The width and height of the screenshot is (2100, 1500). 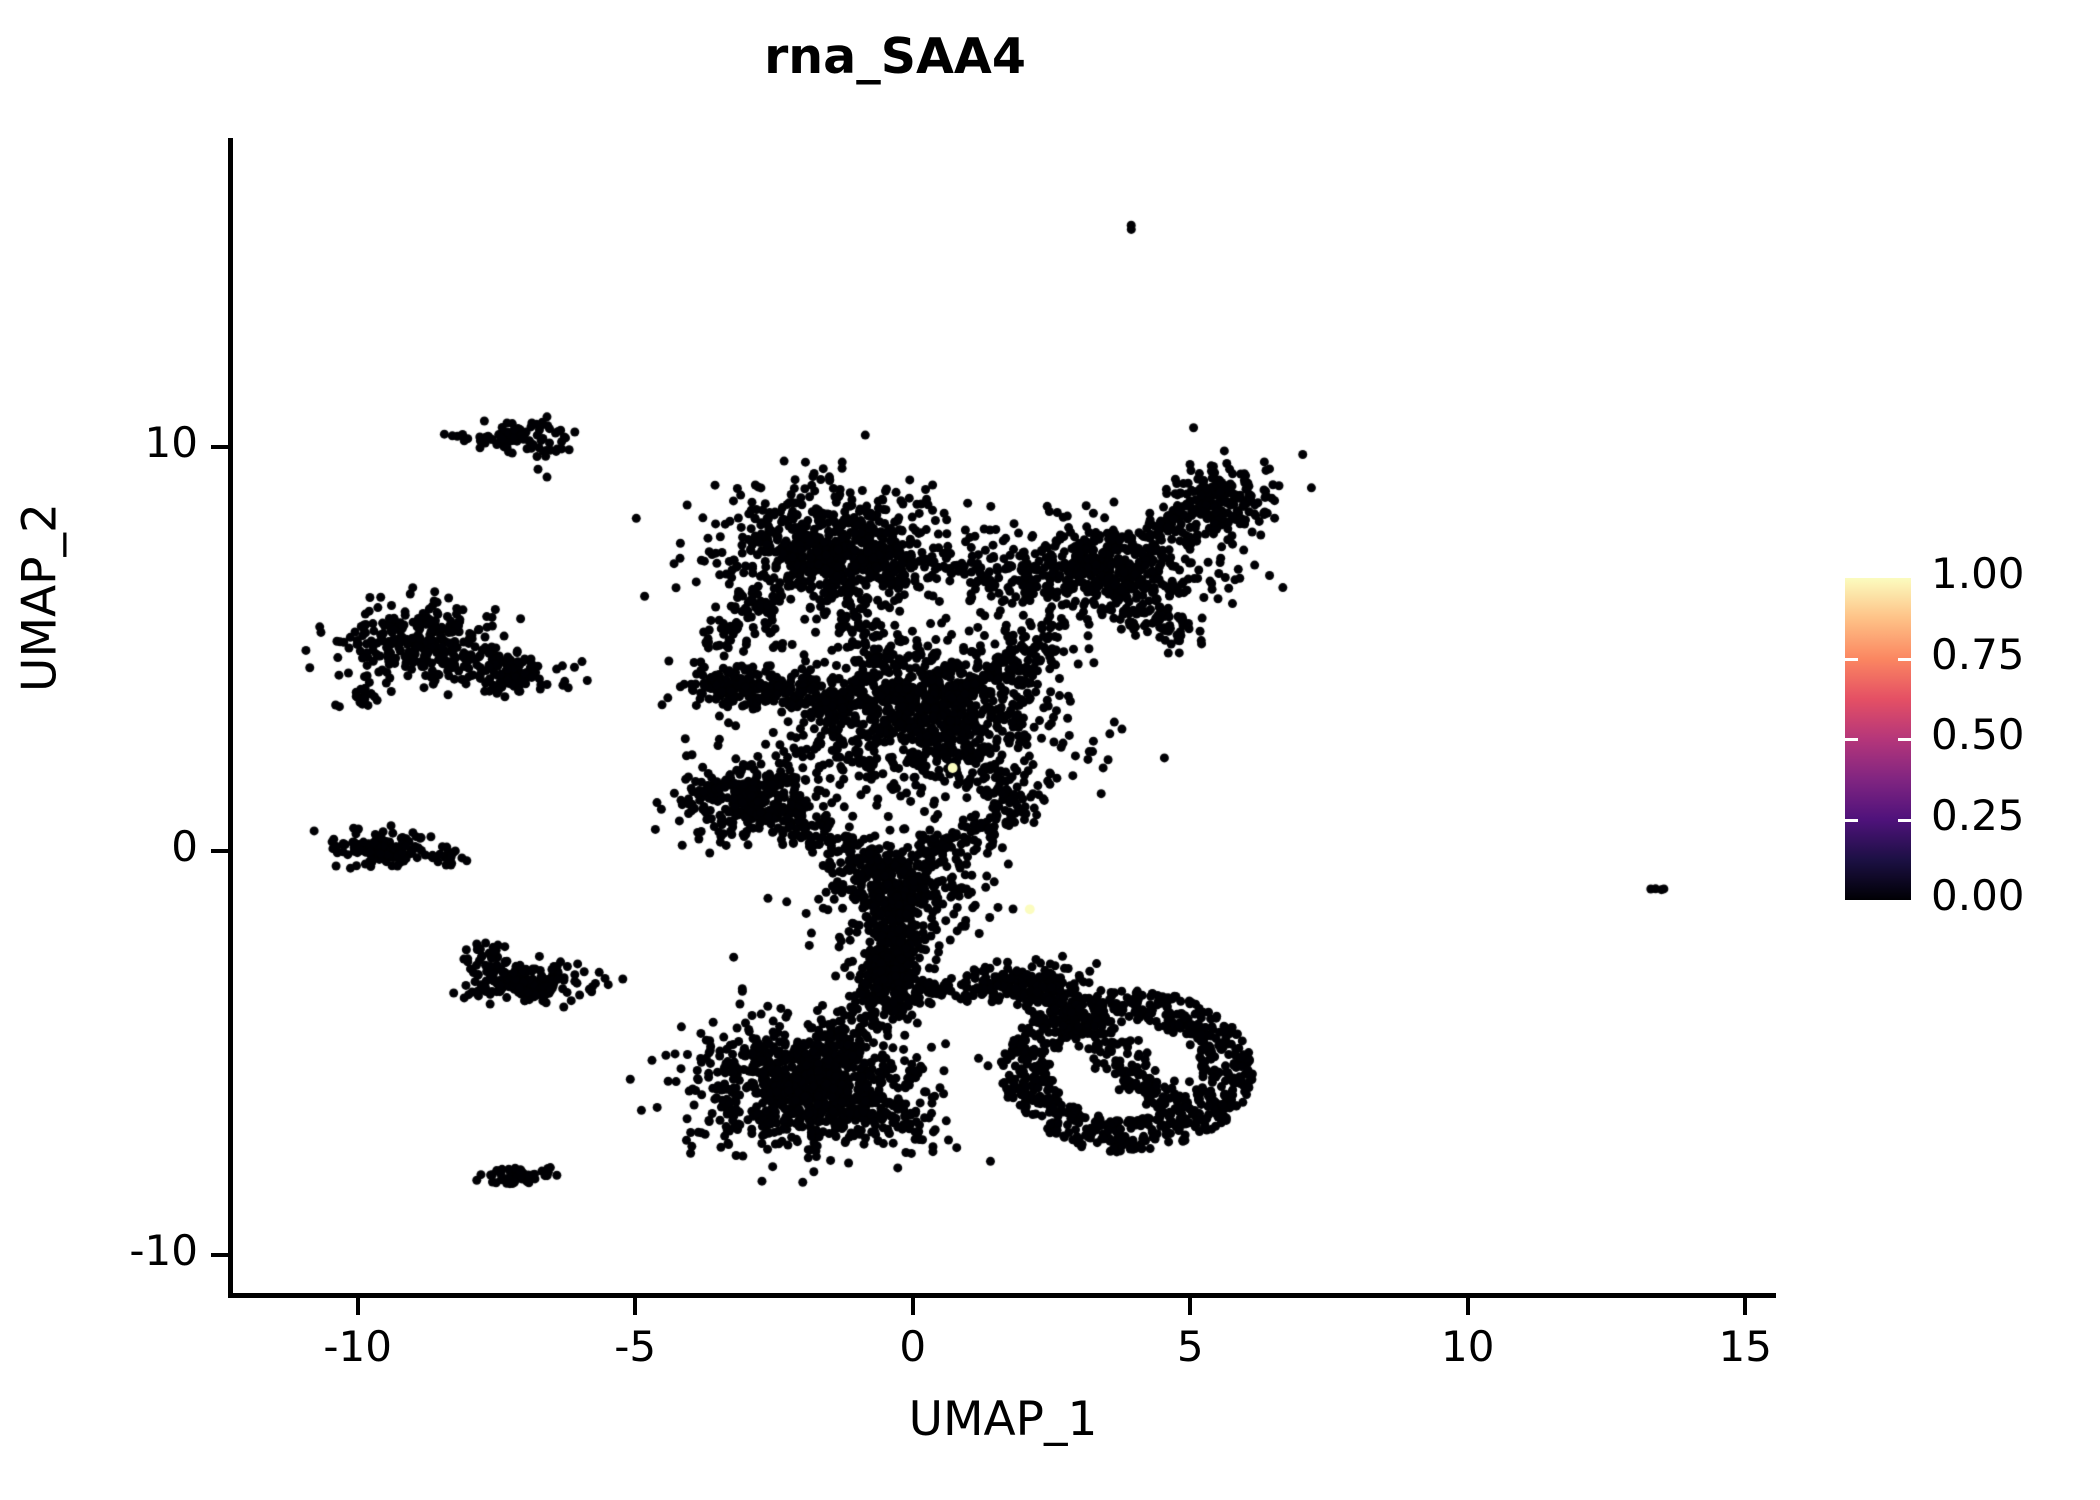 I want to click on colorbar-tick-label: 1.00, so click(x=1978, y=573).